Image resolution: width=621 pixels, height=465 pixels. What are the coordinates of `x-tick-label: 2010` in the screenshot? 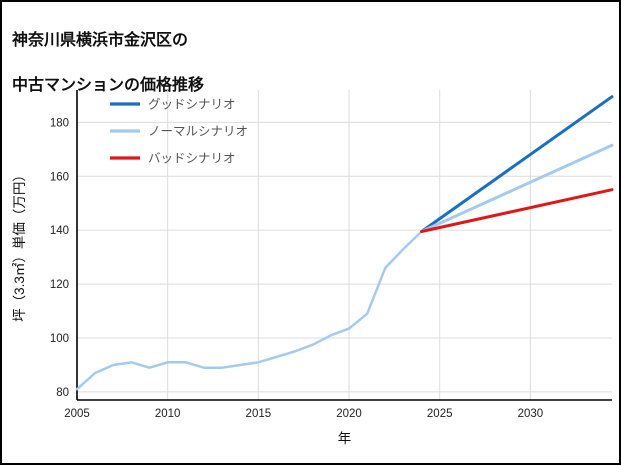 It's located at (168, 414).